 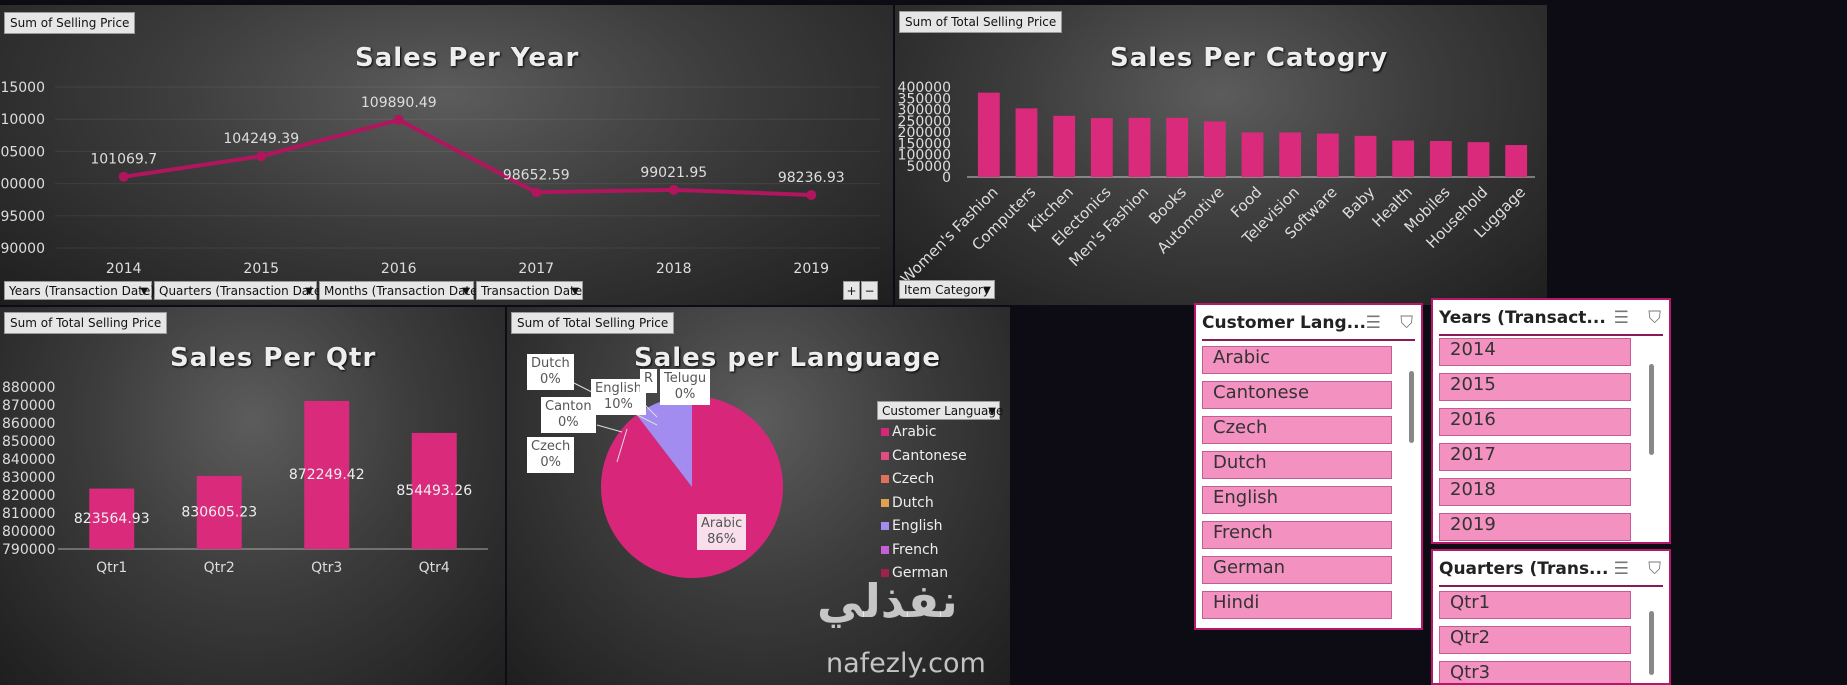 What do you see at coordinates (551, 455) in the screenshot?
I see `callout-czech: Czech 0%` at bounding box center [551, 455].